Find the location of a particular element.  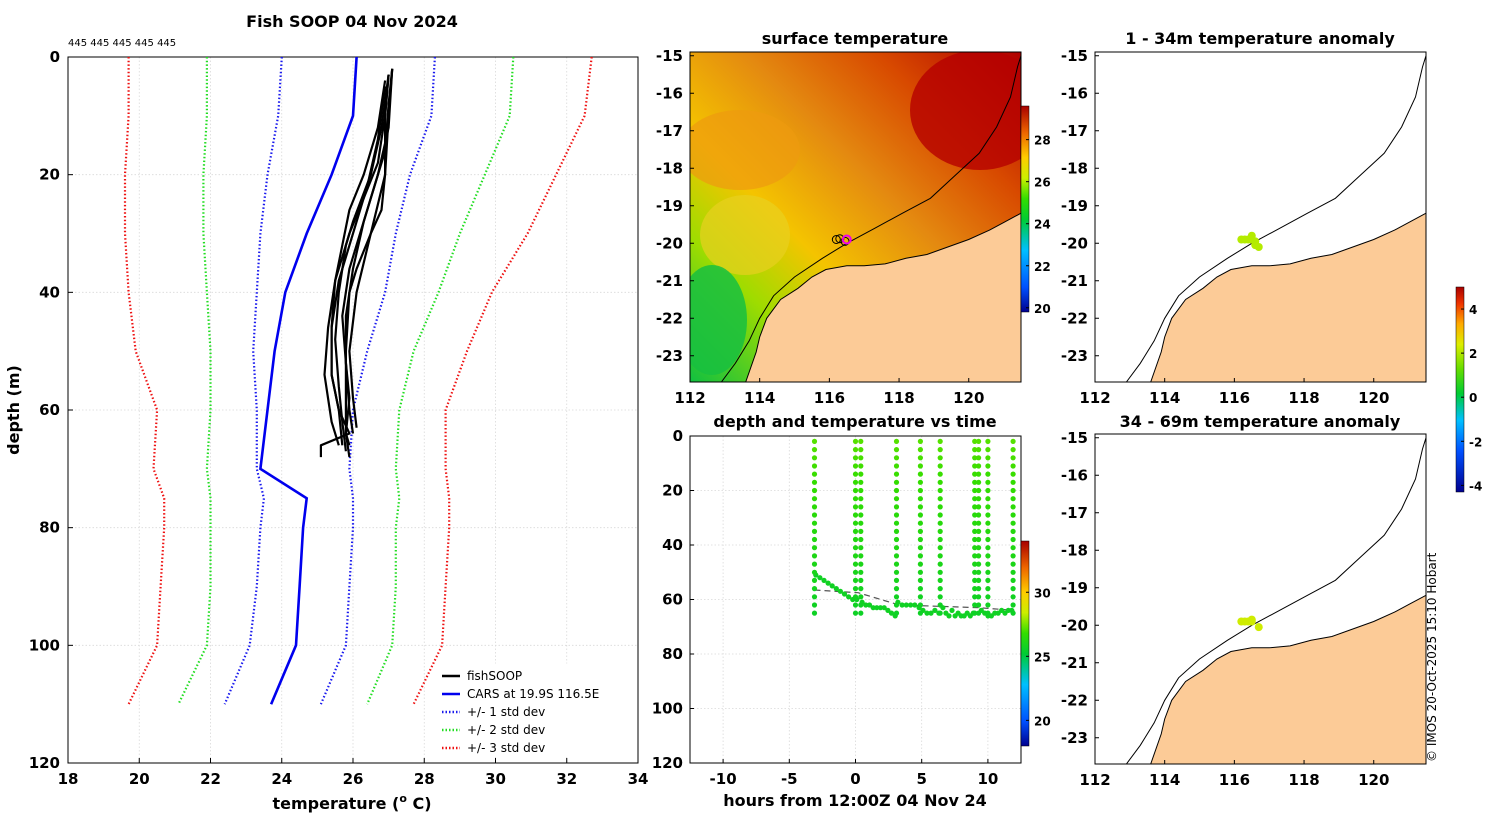

sst-hot-patch is located at coordinates (965, 111).